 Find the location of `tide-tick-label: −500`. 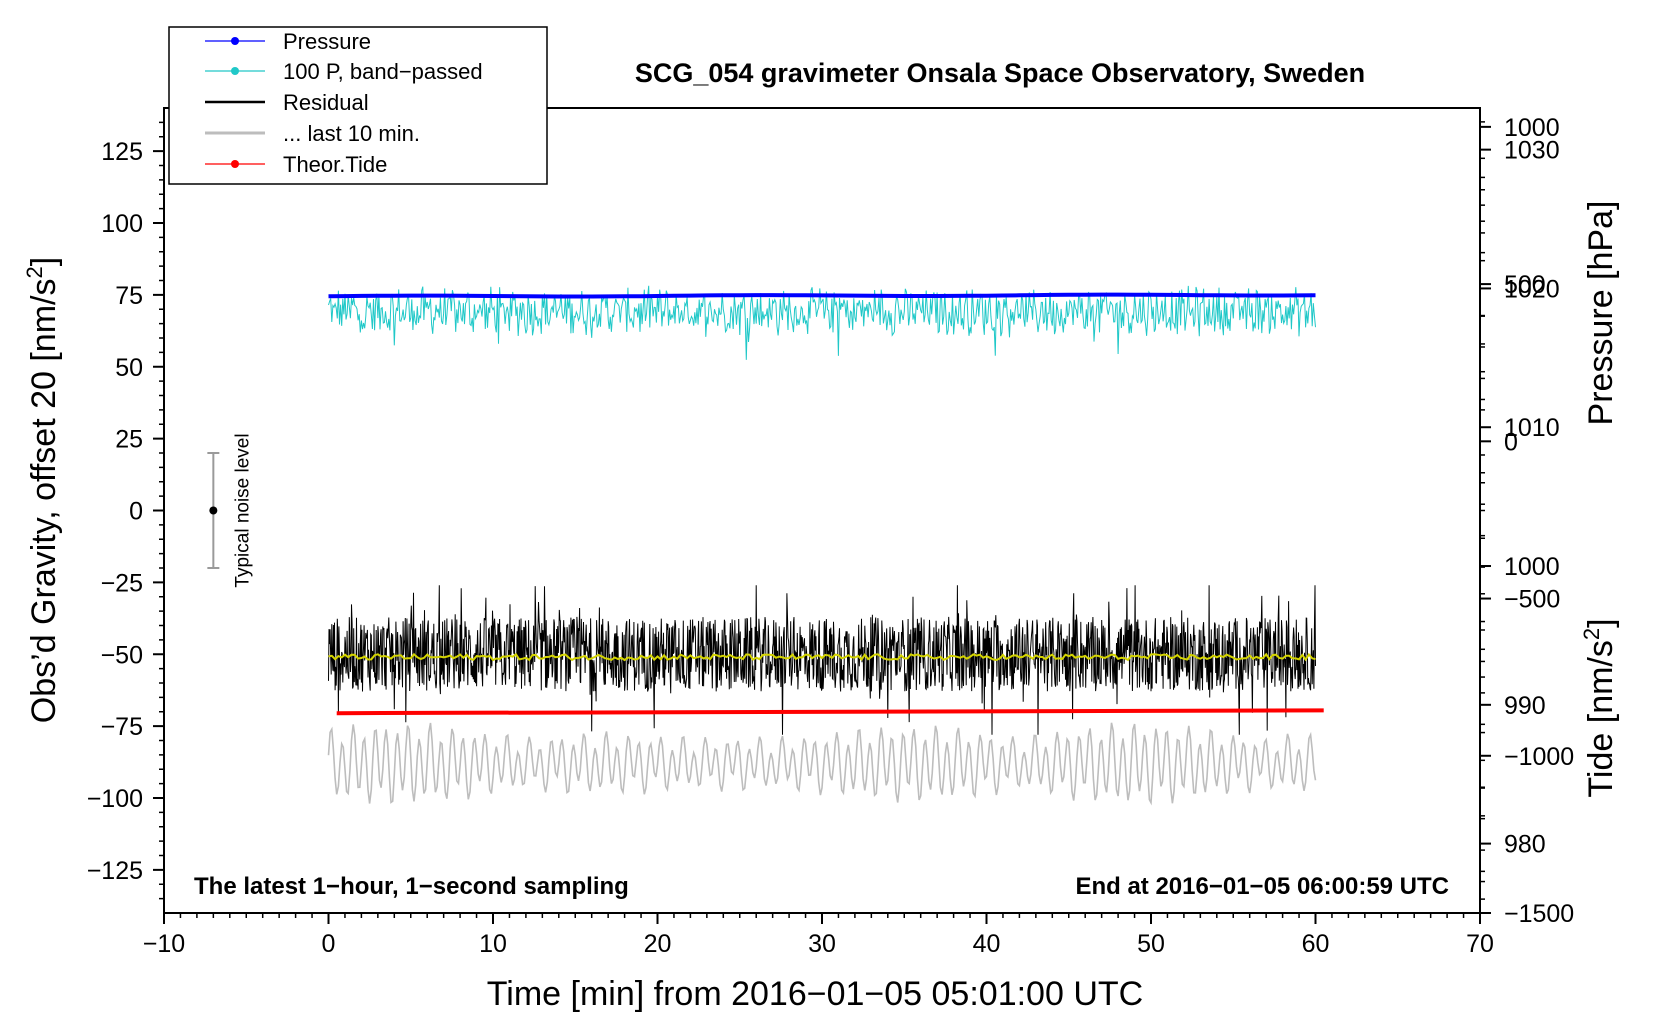

tide-tick-label: −500 is located at coordinates (1532, 600).